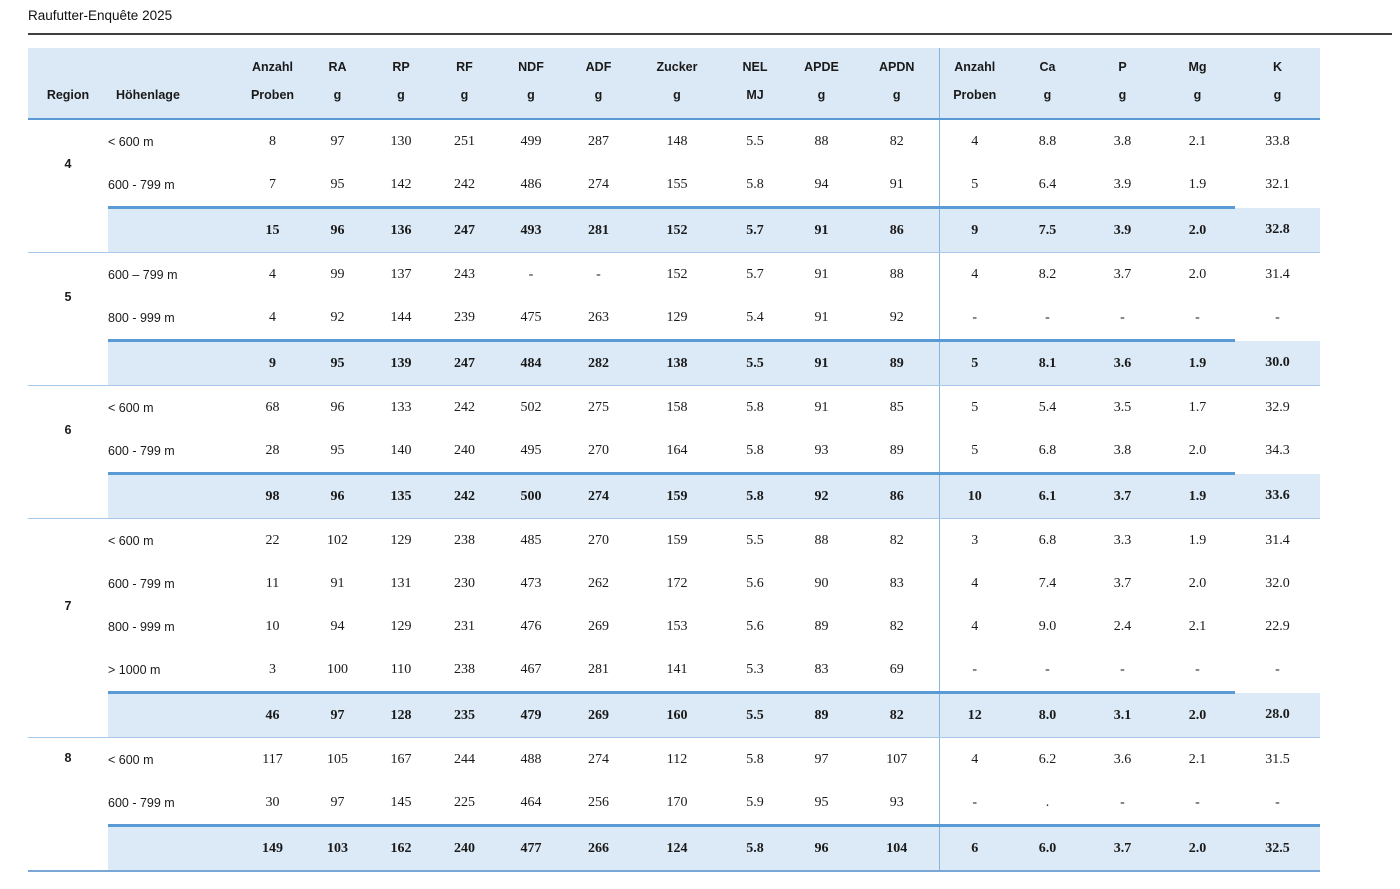 The height and width of the screenshot is (889, 1400). What do you see at coordinates (1277, 540) in the screenshot?
I see `table-cell: 31.4` at bounding box center [1277, 540].